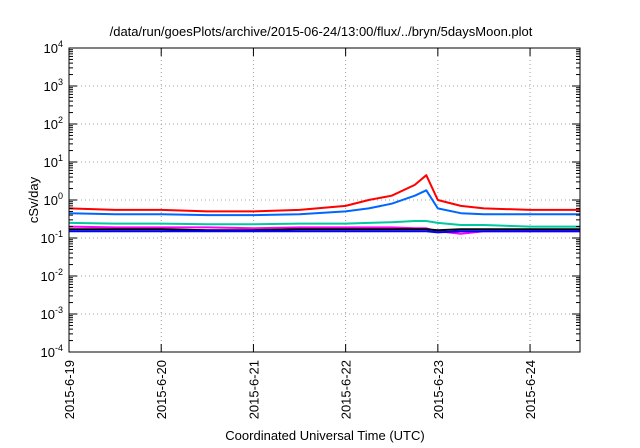  I want to click on y-tick-label: 10³, so click(53, 85).